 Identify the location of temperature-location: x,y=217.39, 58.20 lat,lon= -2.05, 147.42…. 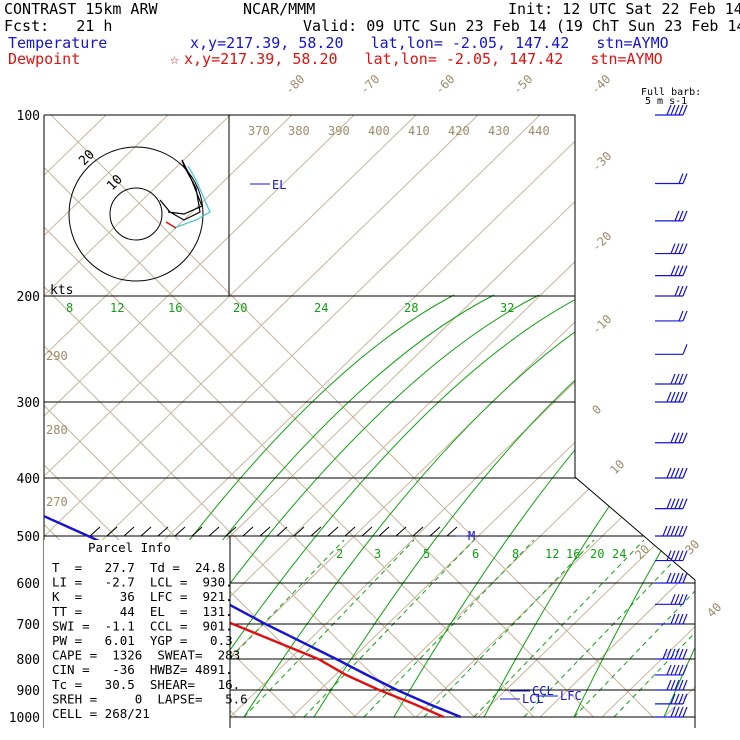
(429, 43).